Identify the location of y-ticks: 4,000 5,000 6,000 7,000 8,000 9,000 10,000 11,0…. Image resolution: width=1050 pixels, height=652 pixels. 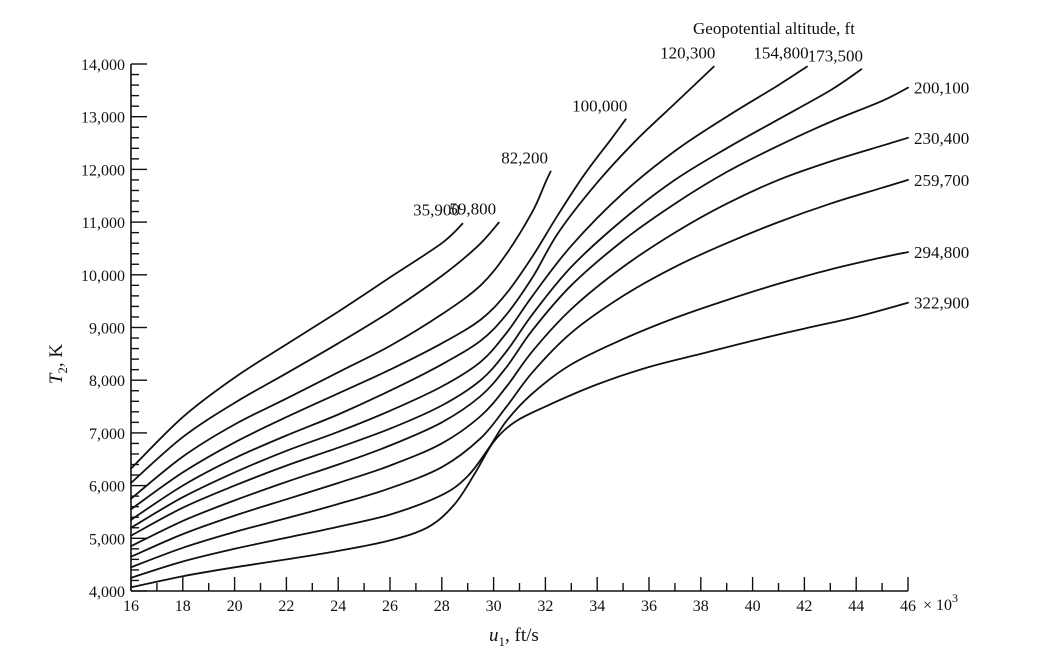
(114, 329).